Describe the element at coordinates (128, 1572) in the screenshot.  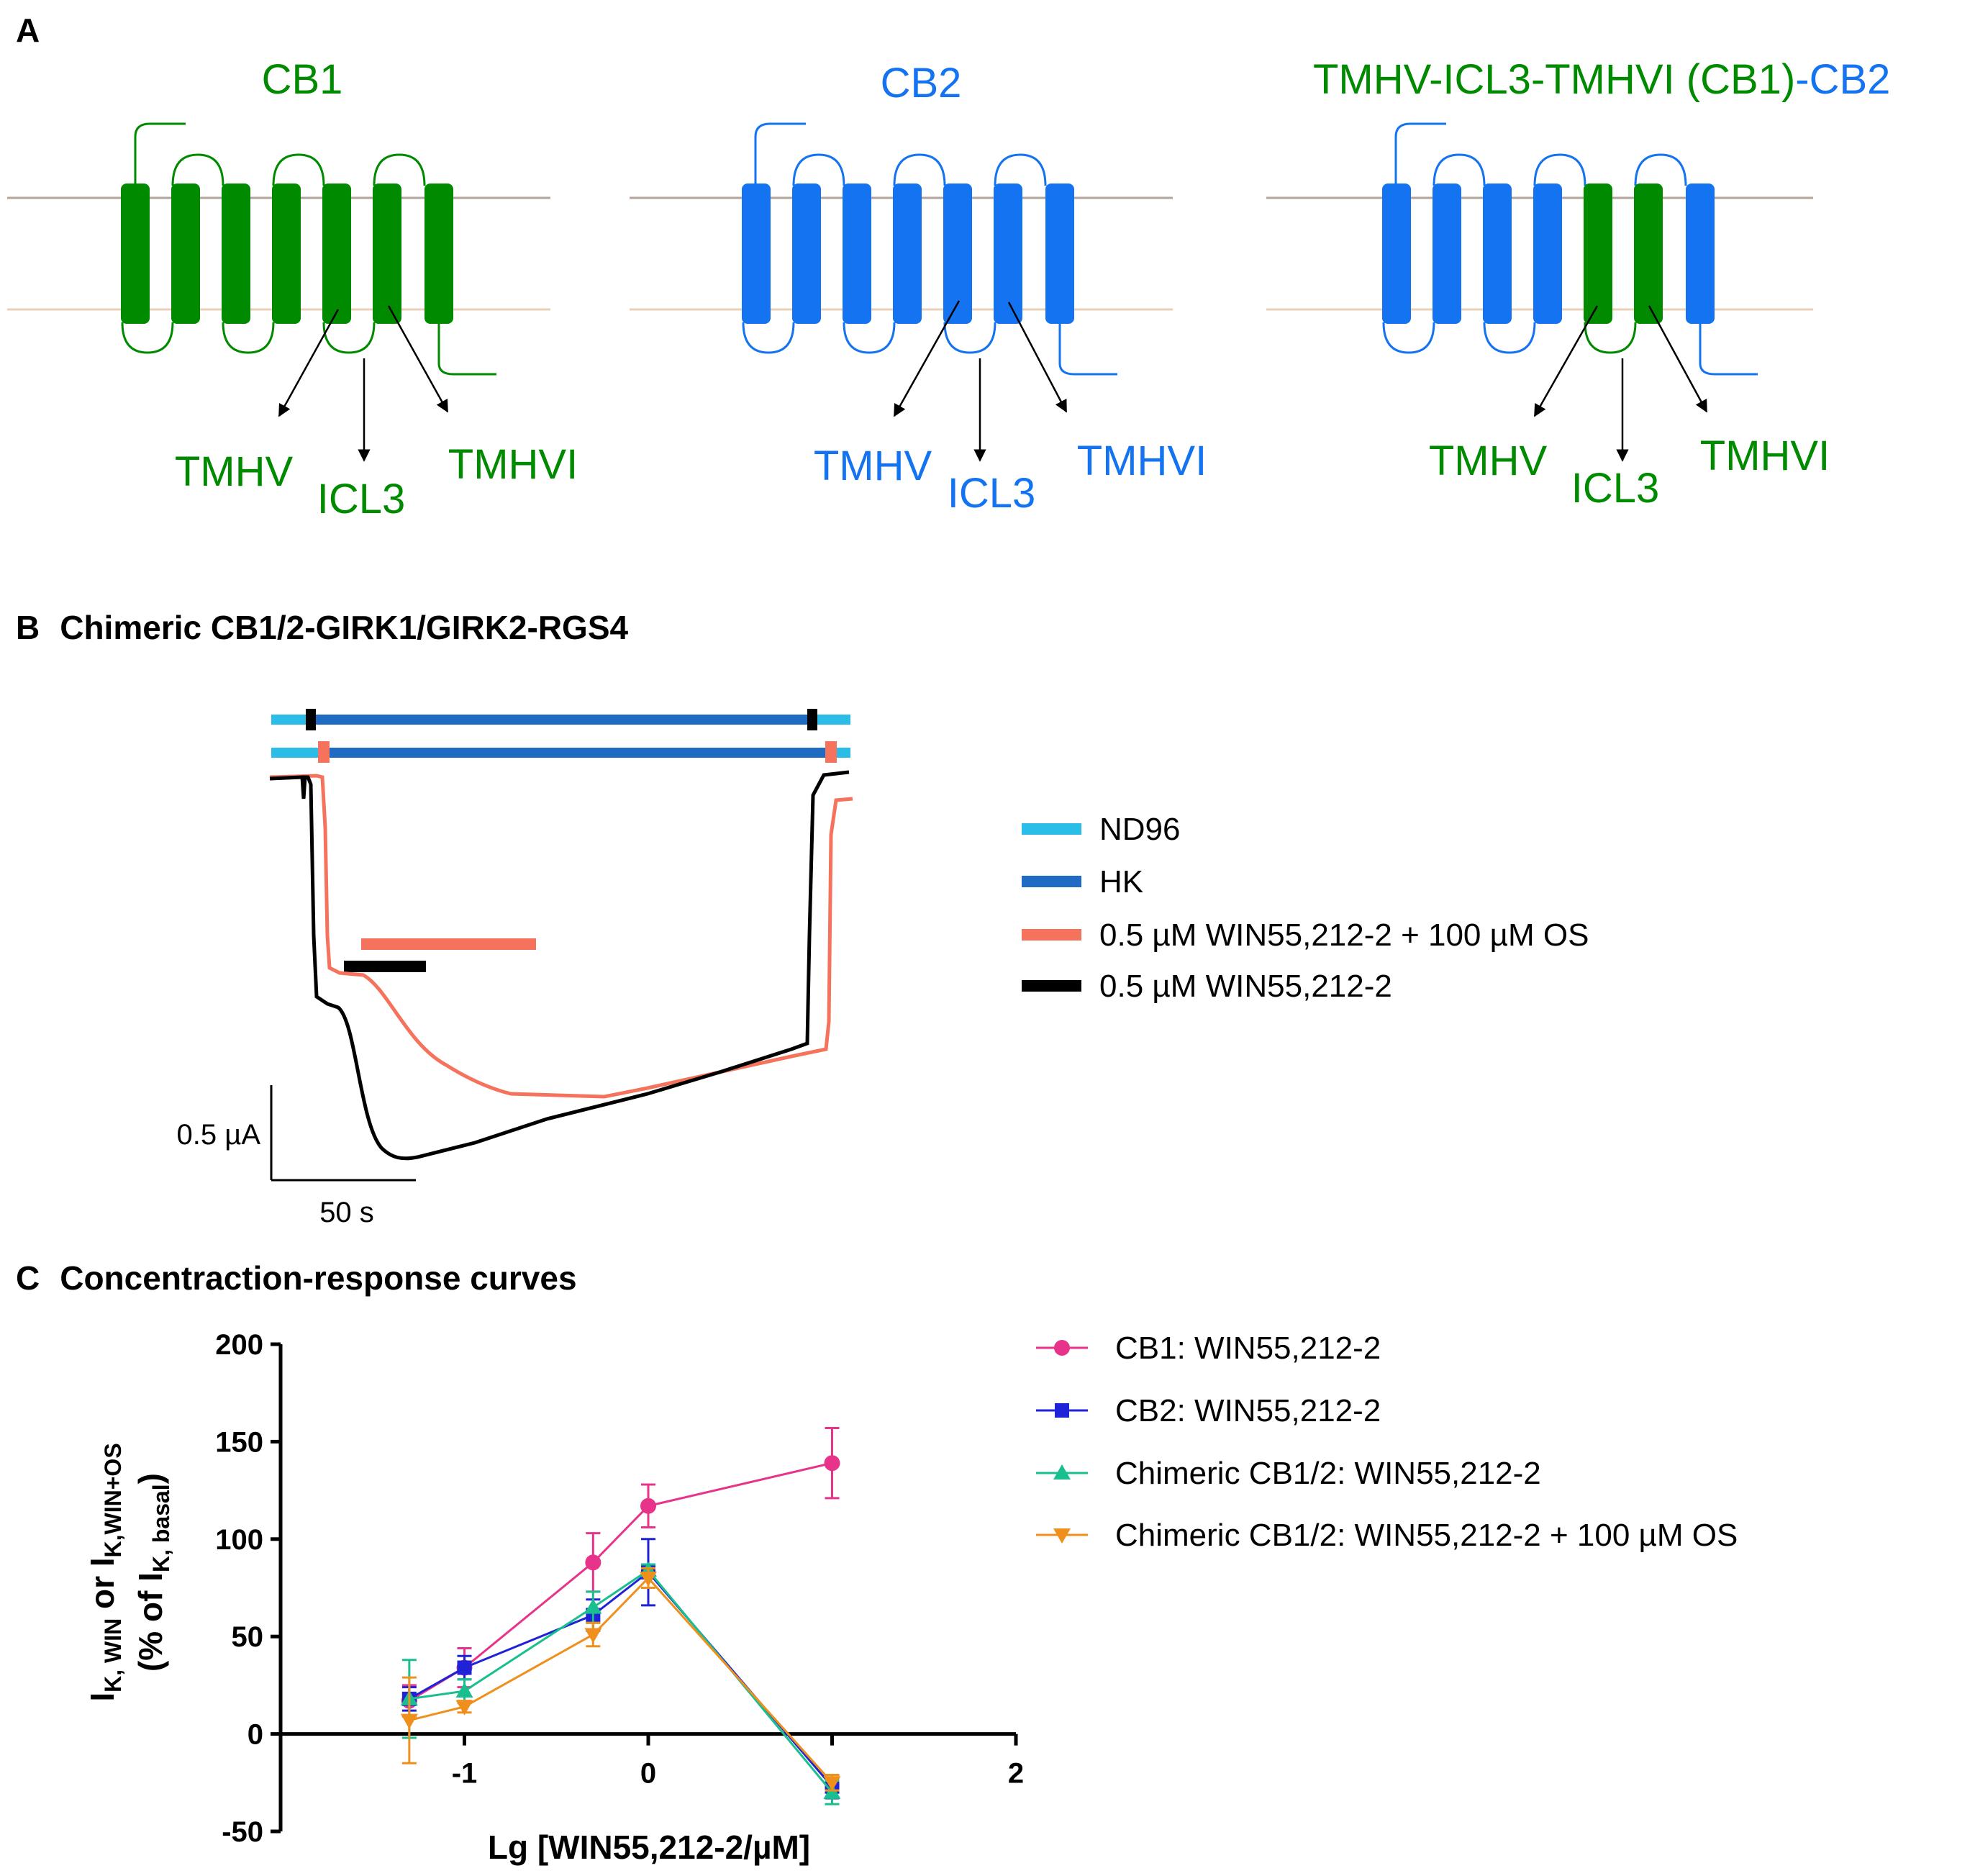
I see `y-axis-label-group: IK, WIN or IK,WIN+OS (% of IK, basal)` at that location.